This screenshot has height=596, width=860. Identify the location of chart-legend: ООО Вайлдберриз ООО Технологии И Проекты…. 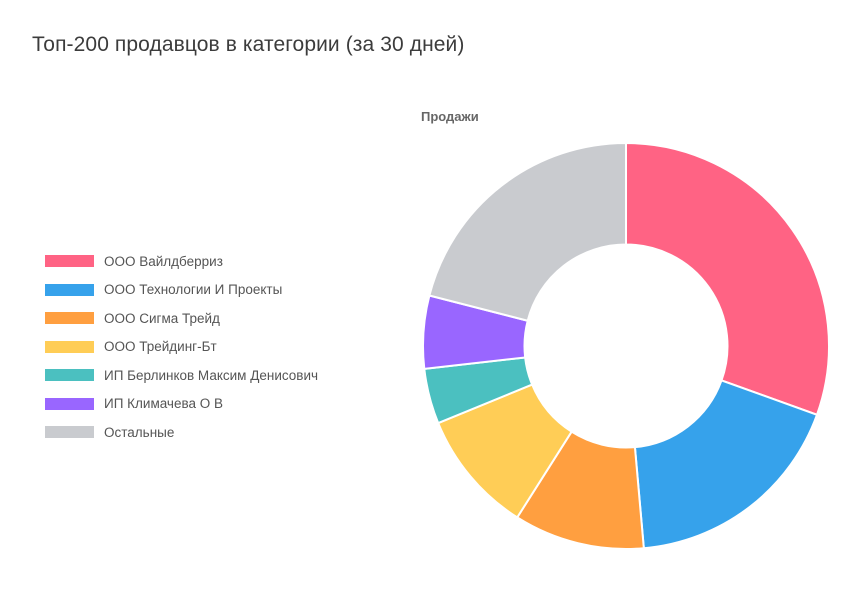
(181, 347).